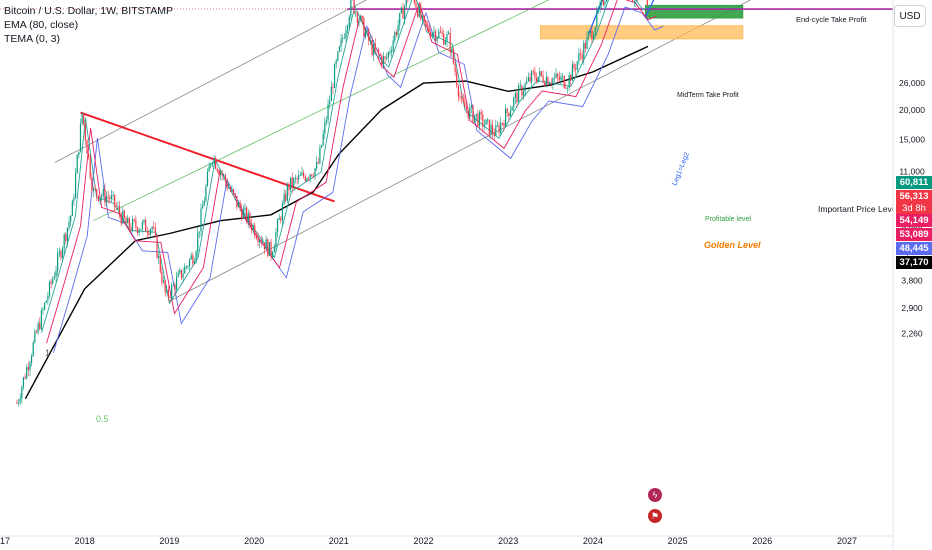  What do you see at coordinates (32, 39) in the screenshot?
I see `tema-legend: TEMA (0, 3)` at bounding box center [32, 39].